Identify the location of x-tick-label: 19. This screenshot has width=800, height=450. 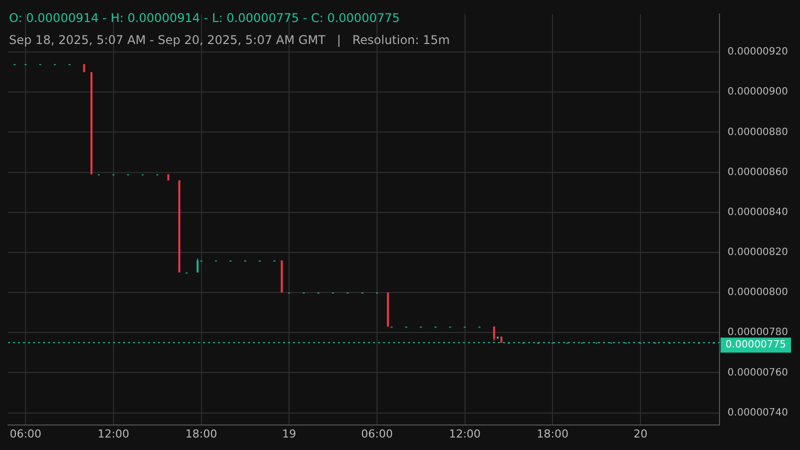
(289, 433).